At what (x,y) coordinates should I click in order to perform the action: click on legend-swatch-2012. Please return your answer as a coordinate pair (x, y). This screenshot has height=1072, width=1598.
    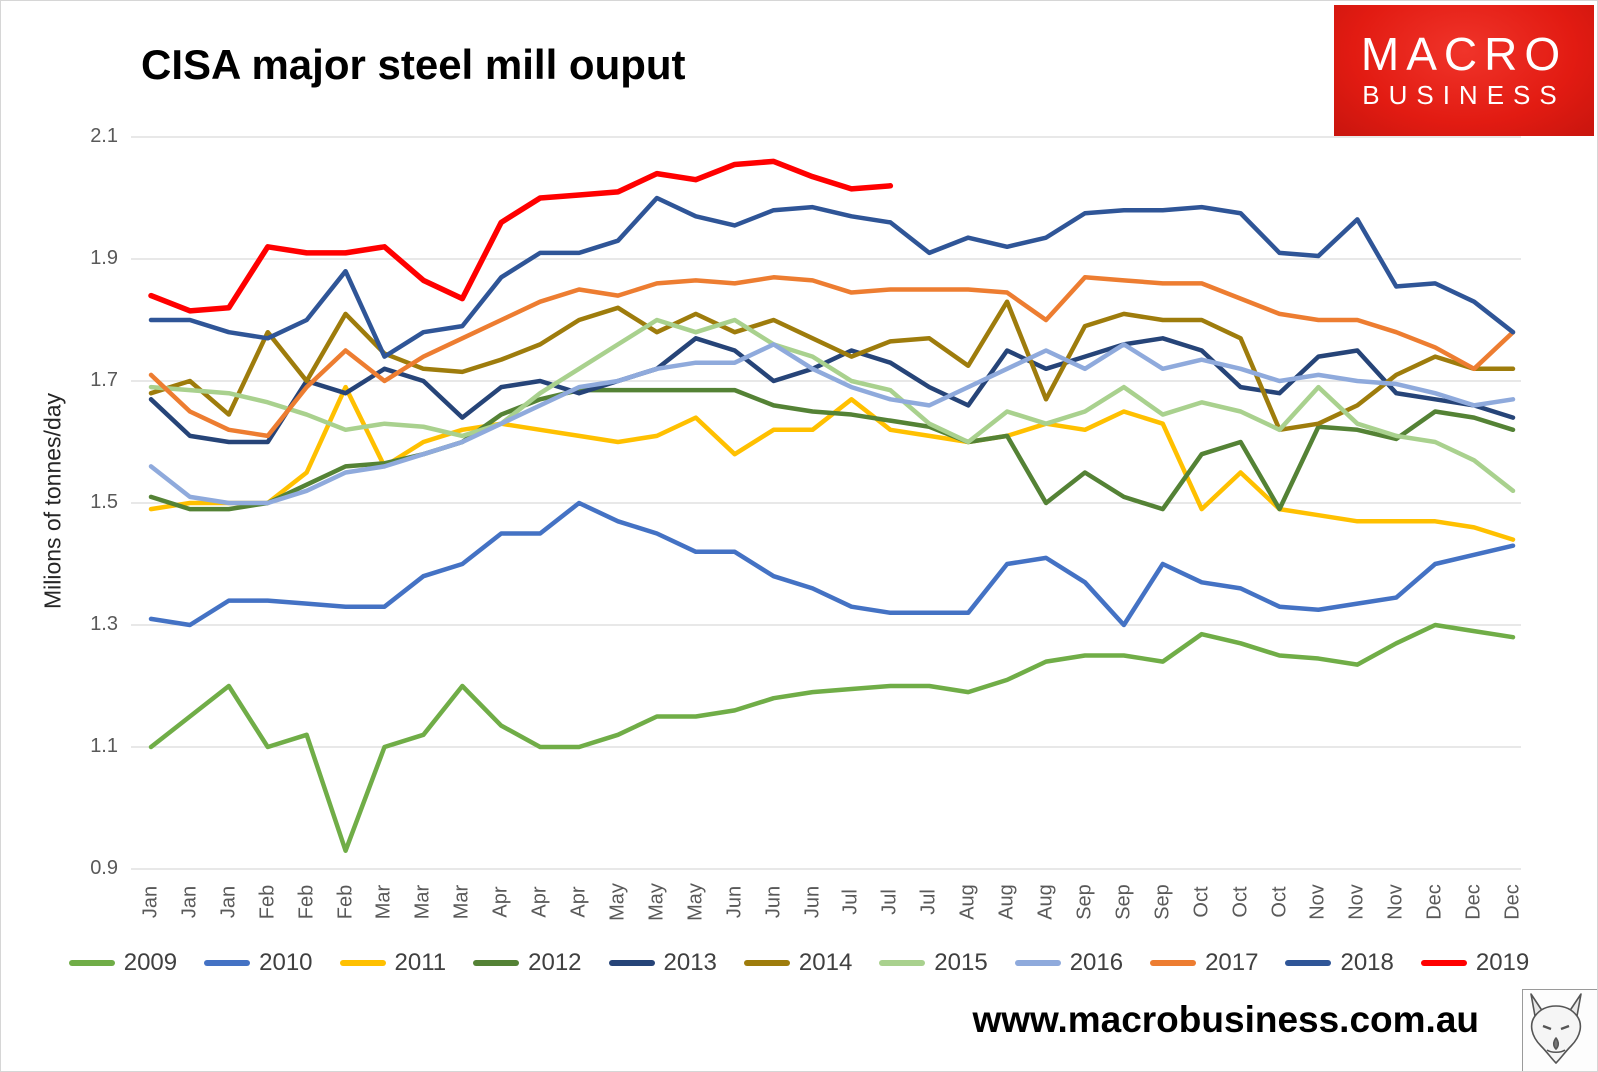
    Looking at the image, I should click on (496, 963).